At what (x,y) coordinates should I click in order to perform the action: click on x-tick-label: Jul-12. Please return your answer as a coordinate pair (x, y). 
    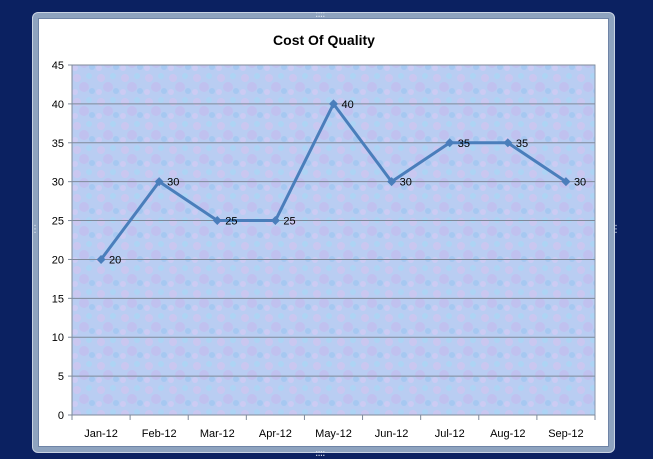
    Looking at the image, I should click on (450, 434).